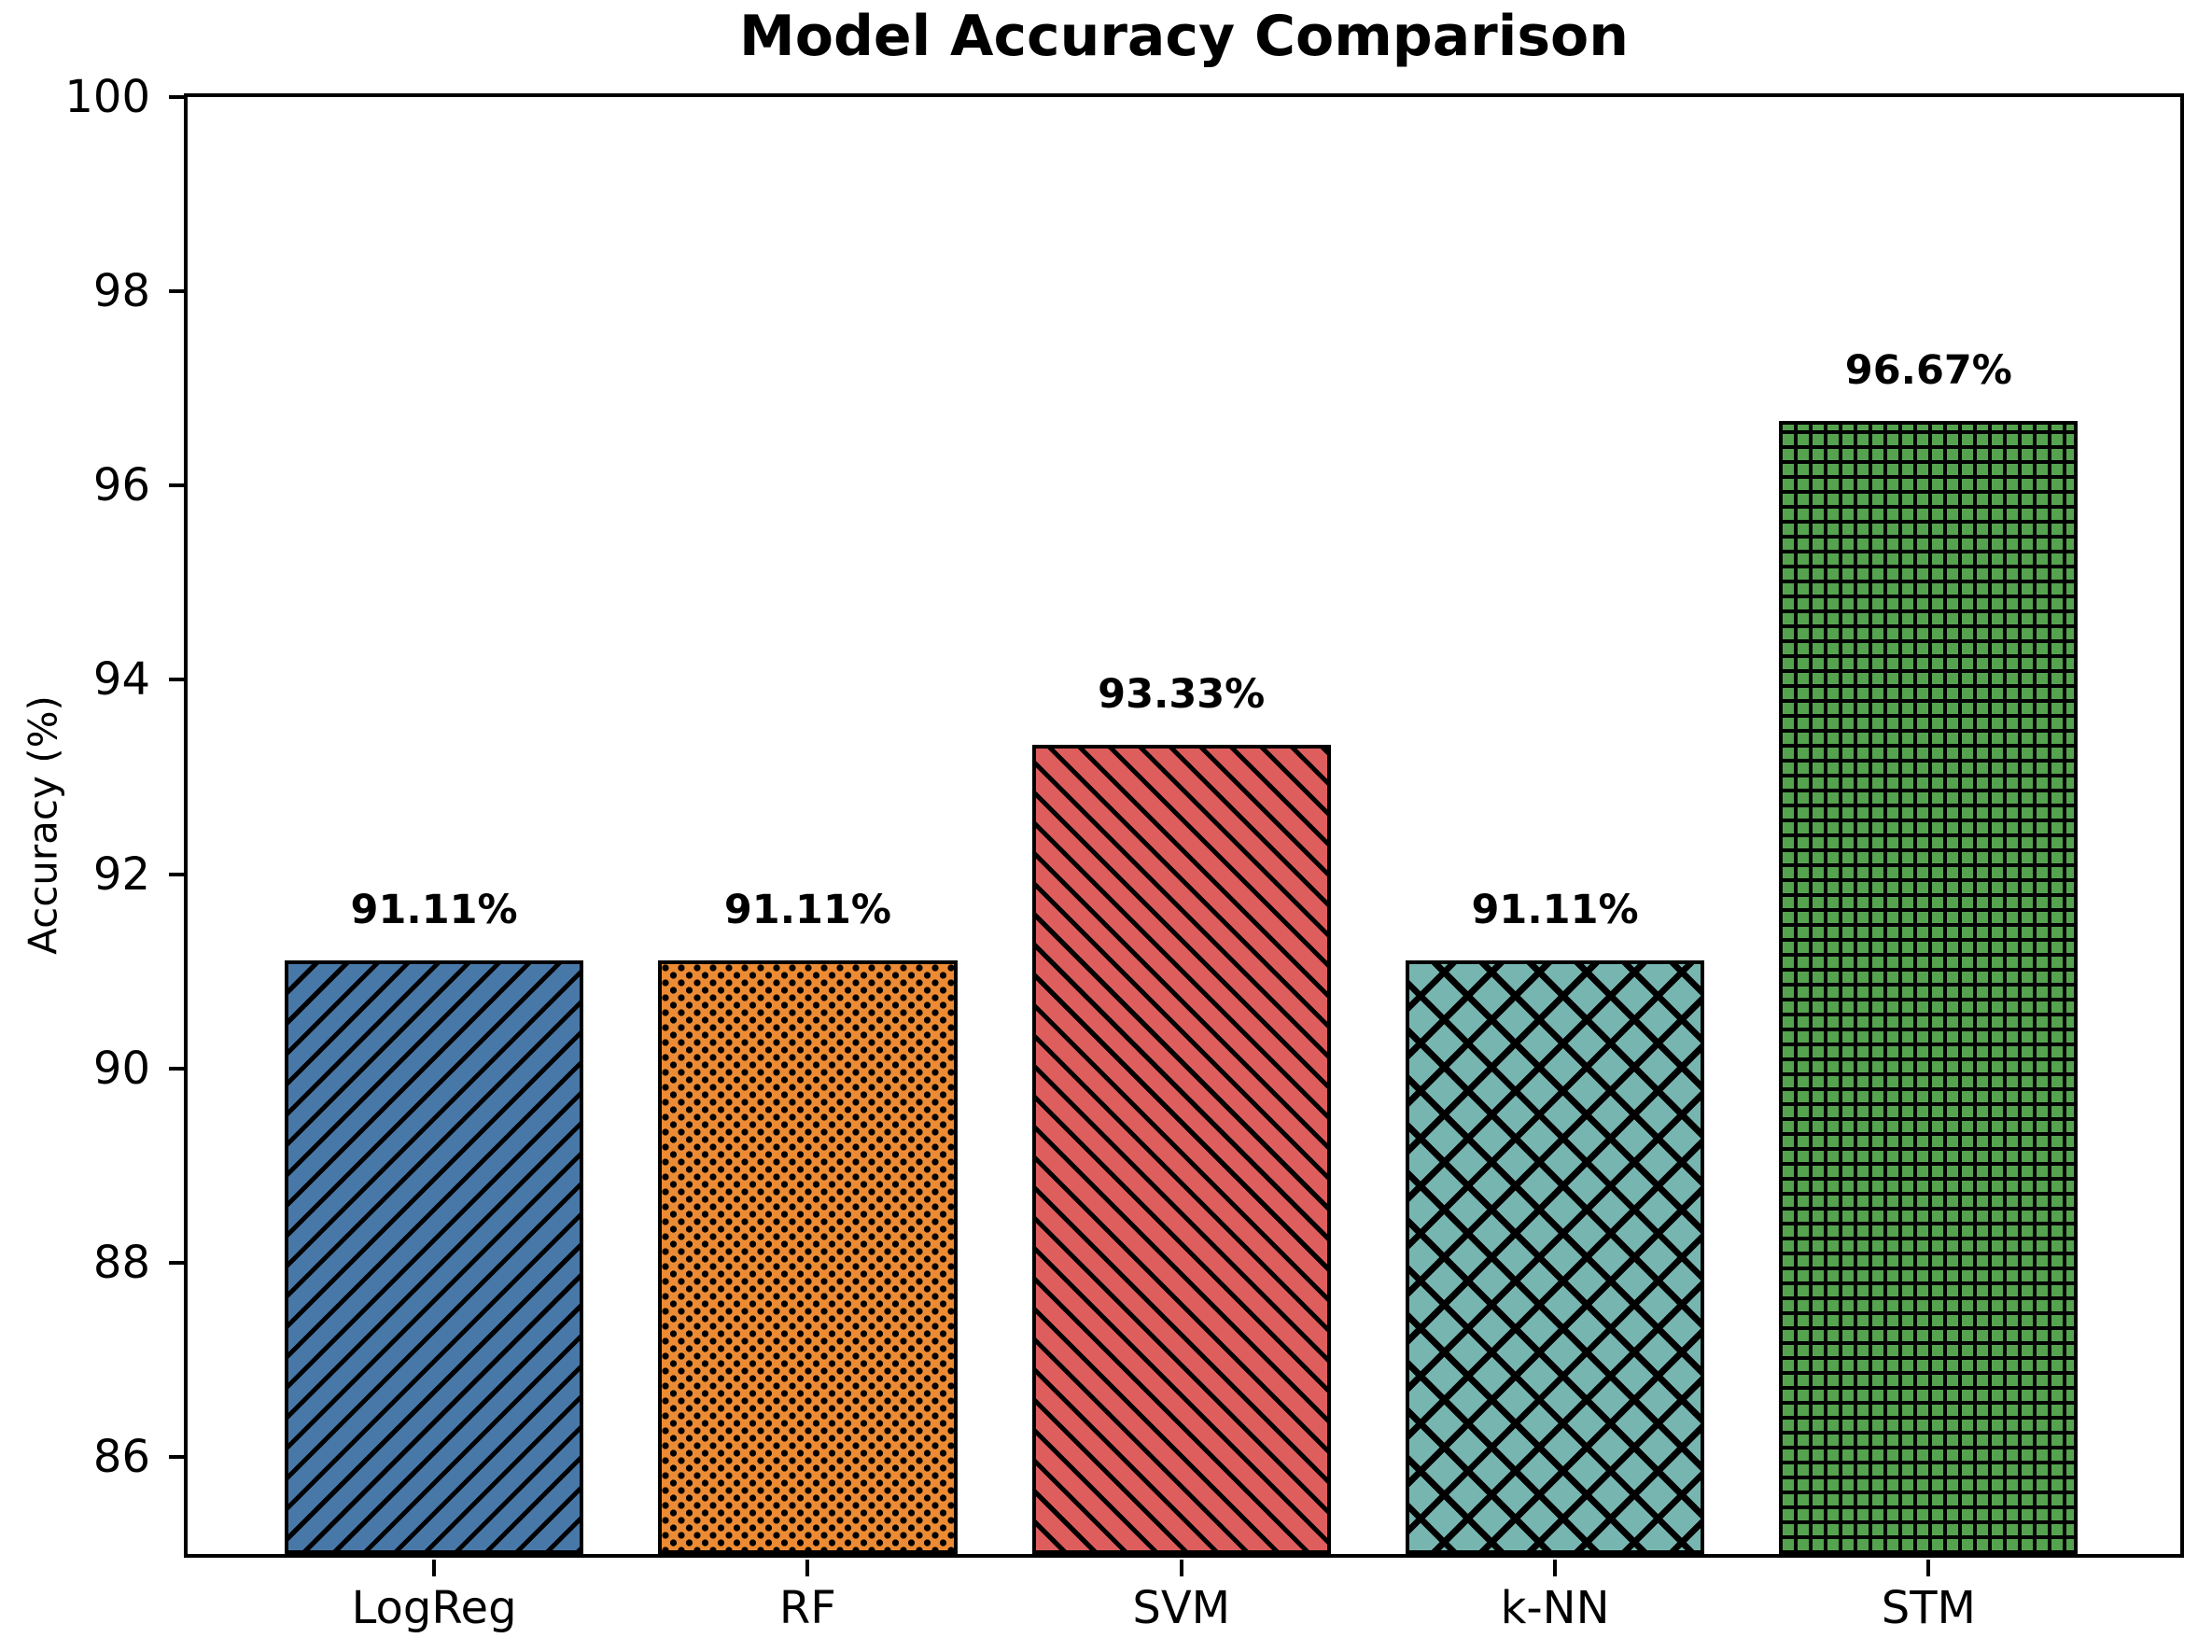  What do you see at coordinates (1184, 36) in the screenshot?
I see `chart-title: Model Accuracy Comparison` at bounding box center [1184, 36].